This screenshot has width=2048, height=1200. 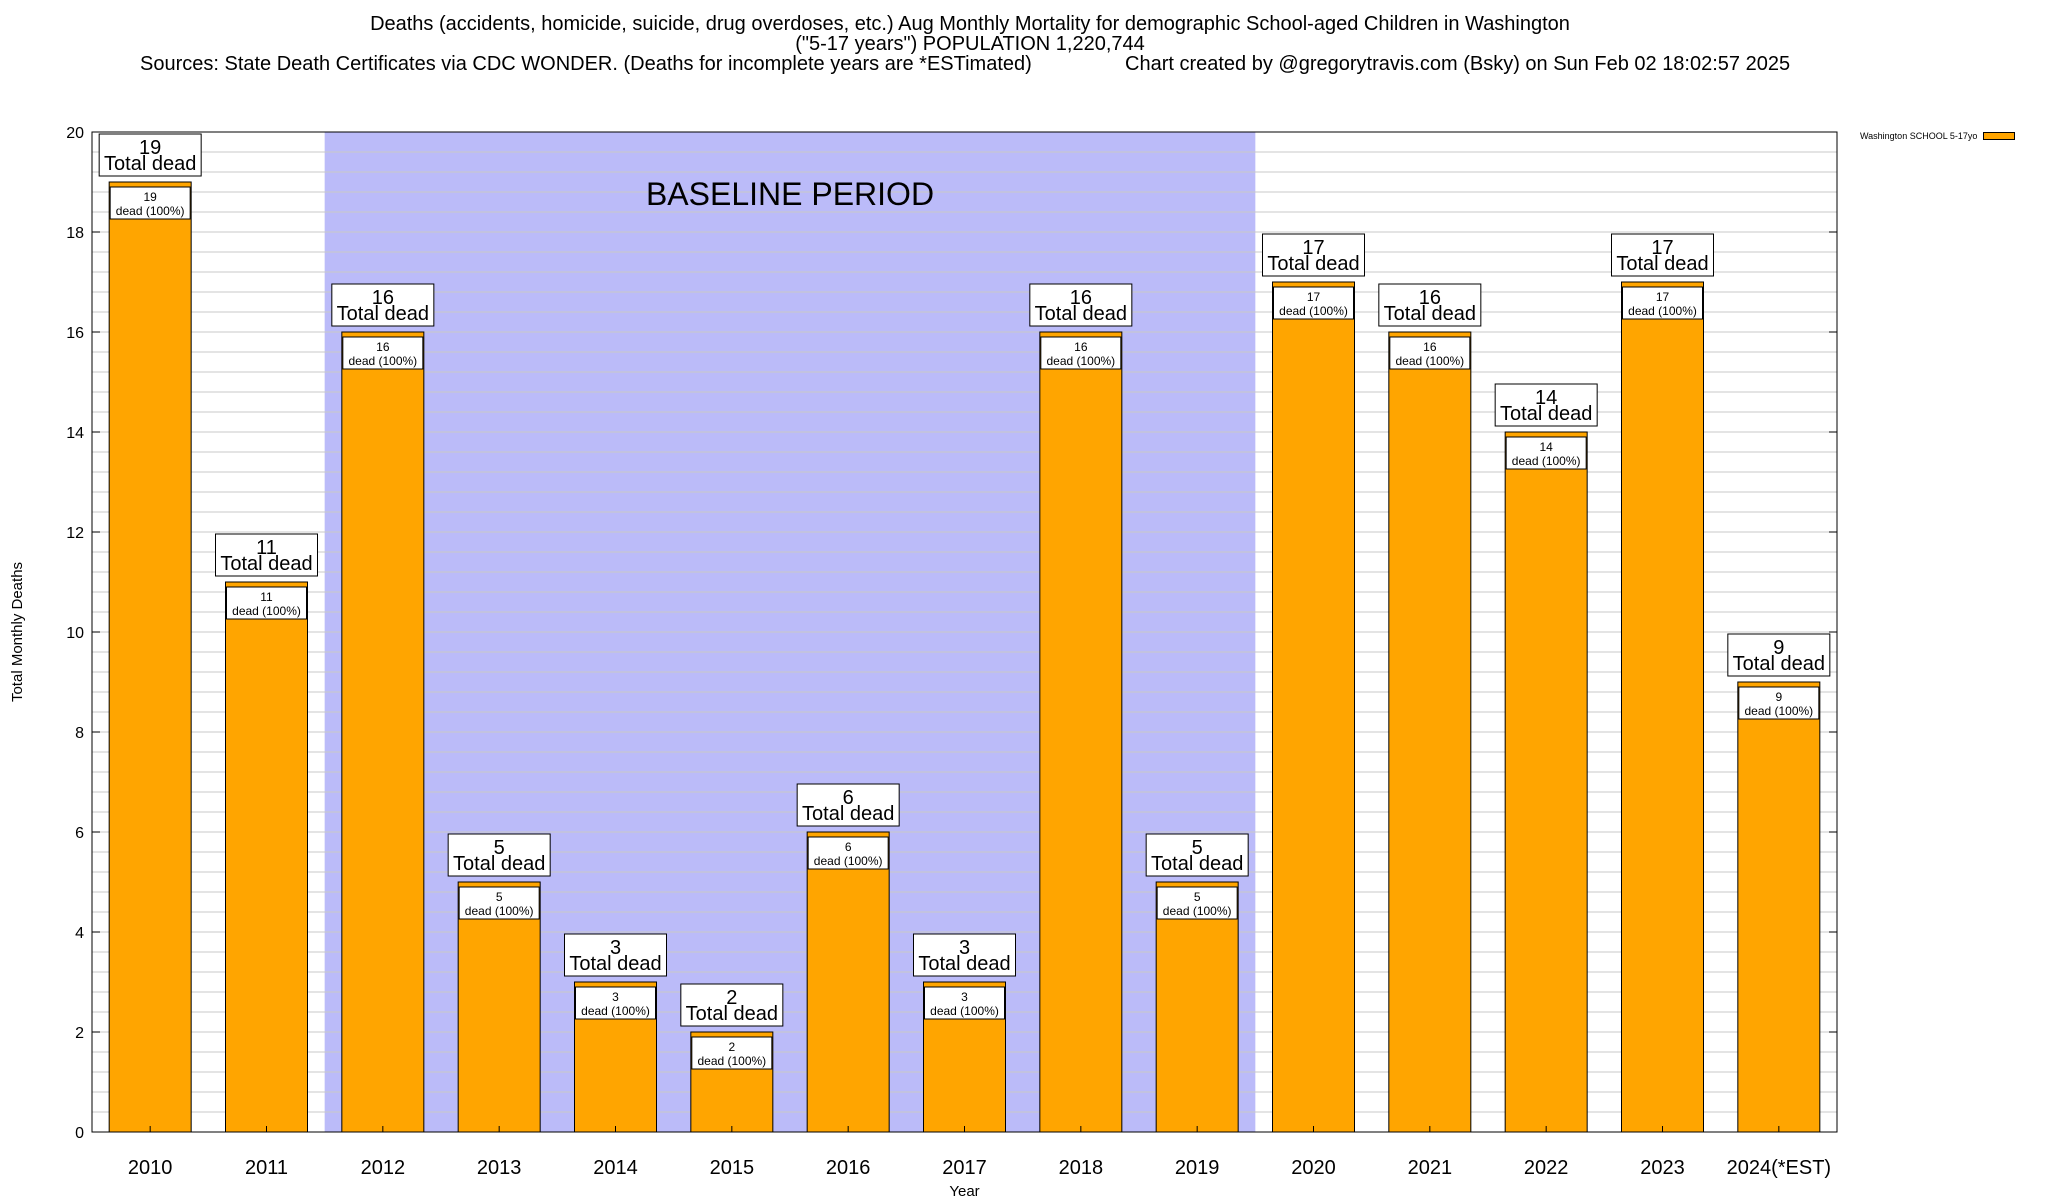 What do you see at coordinates (1779, 1168) in the screenshot?
I see `x-tick-label: 2024(*EST)` at bounding box center [1779, 1168].